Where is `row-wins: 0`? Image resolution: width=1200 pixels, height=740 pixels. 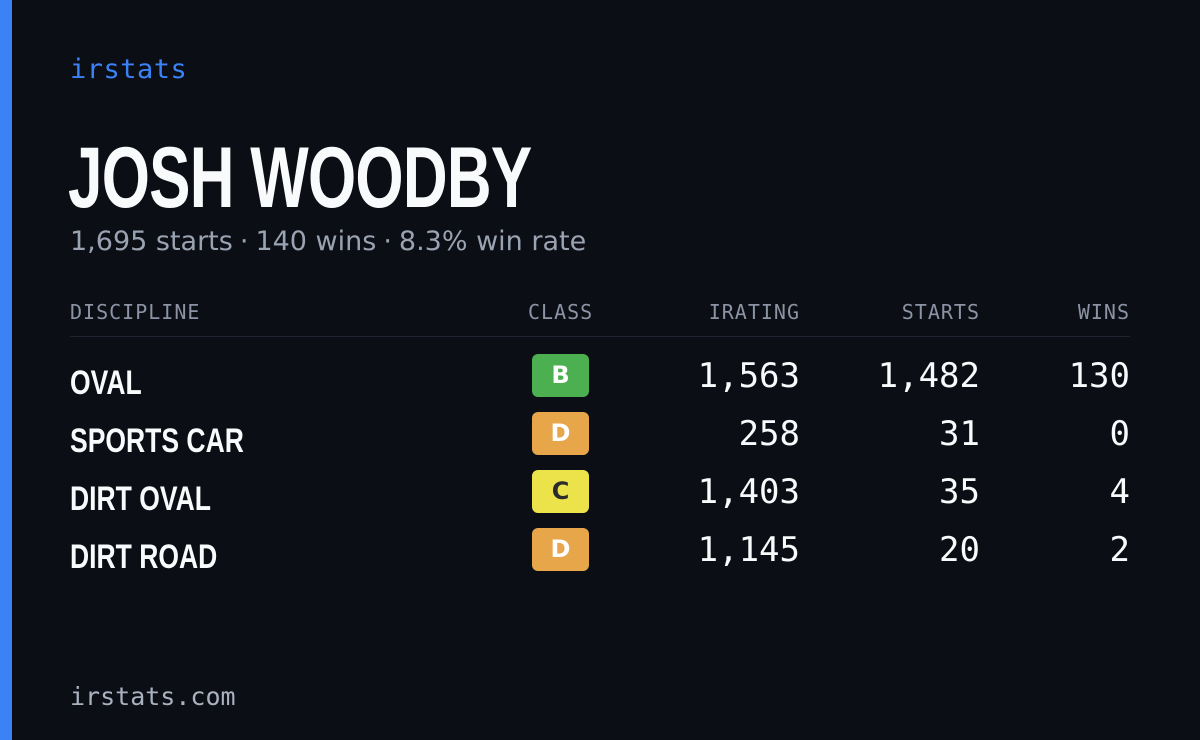 row-wins: 0 is located at coordinates (1119, 434).